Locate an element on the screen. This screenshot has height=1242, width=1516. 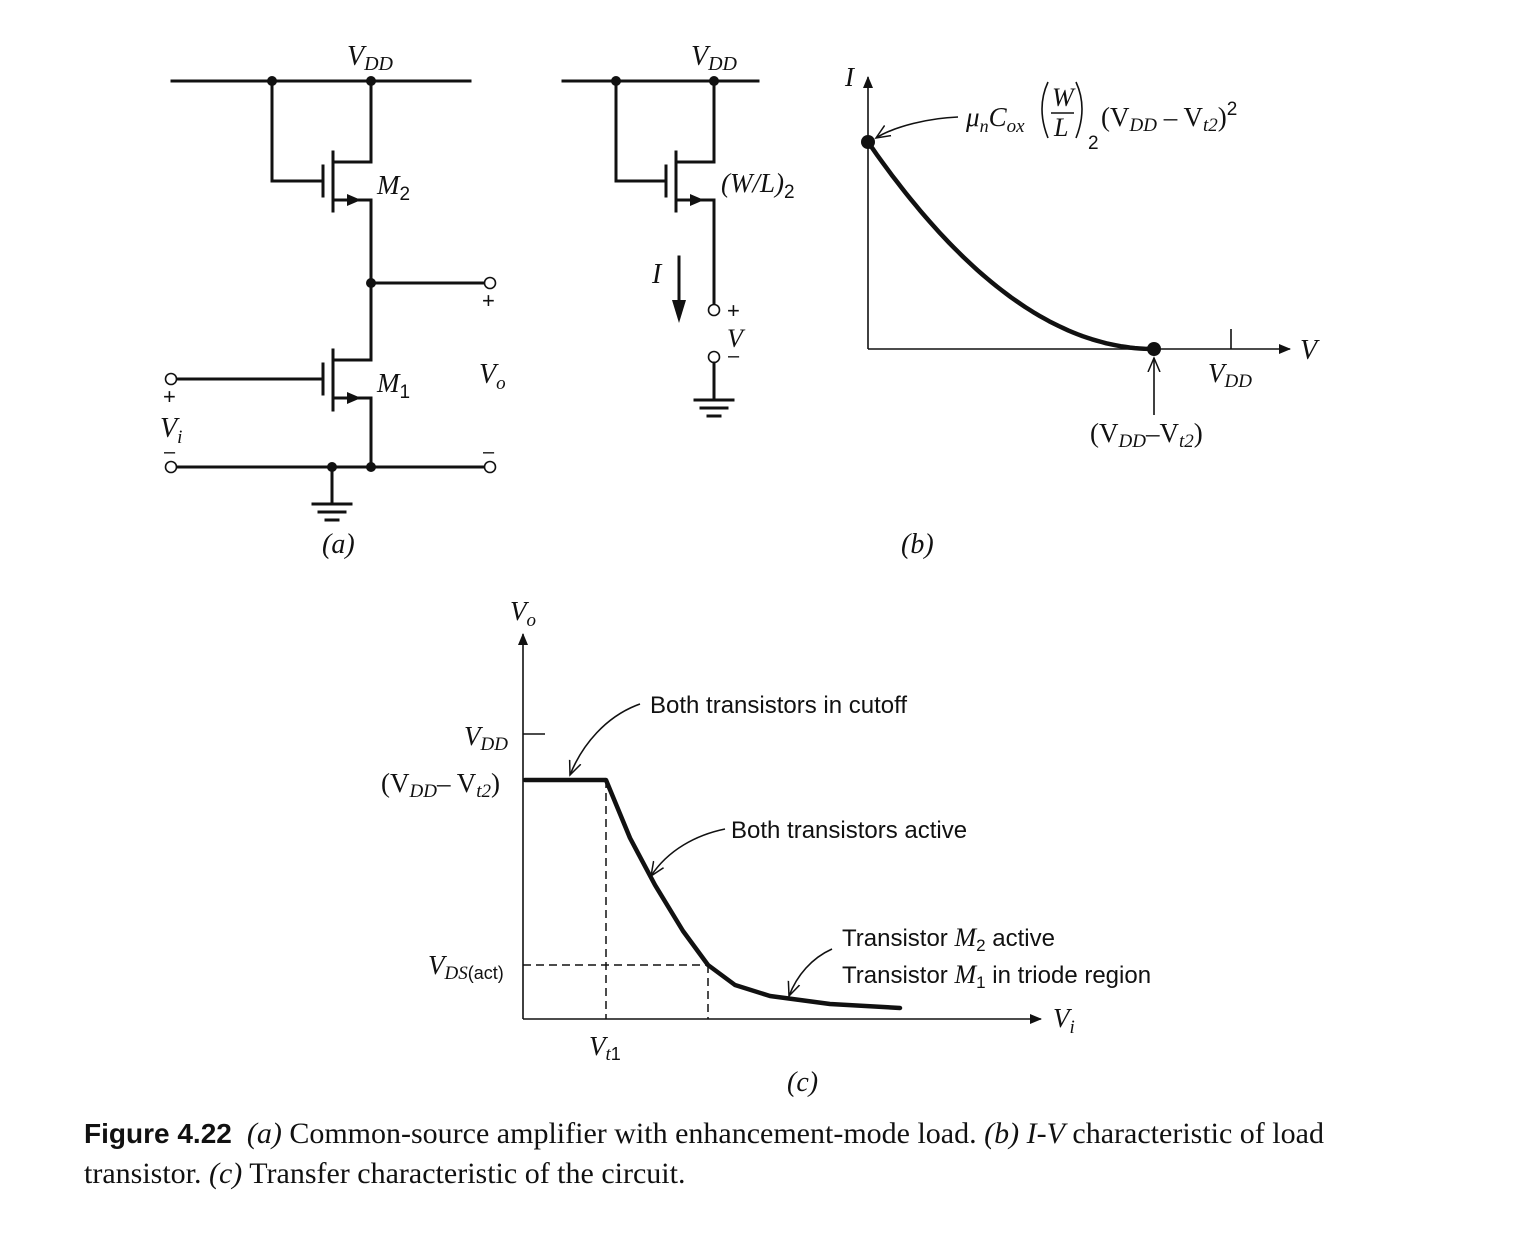
transfer-curve is located at coordinates (712, 894).